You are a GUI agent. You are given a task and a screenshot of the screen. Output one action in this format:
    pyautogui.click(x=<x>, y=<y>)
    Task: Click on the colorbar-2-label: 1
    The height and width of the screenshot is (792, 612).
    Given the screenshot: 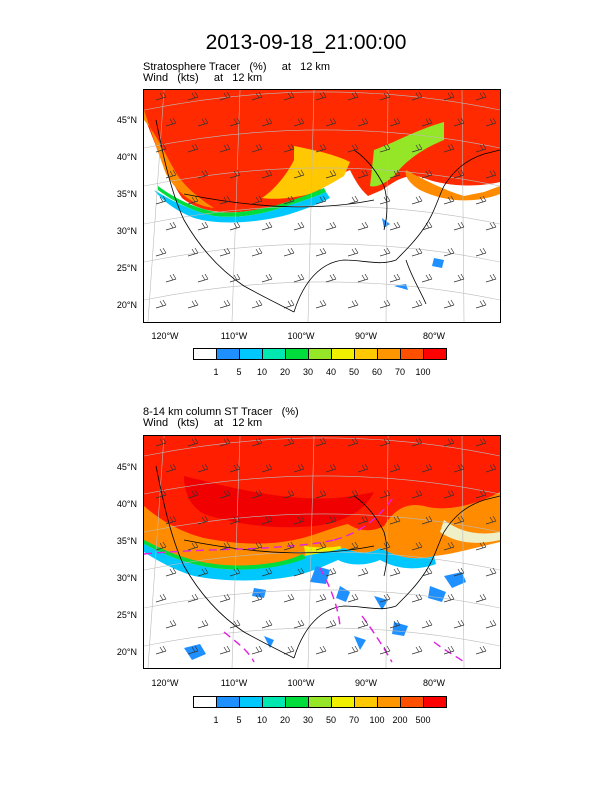 What is the action you would take?
    pyautogui.click(x=216, y=720)
    